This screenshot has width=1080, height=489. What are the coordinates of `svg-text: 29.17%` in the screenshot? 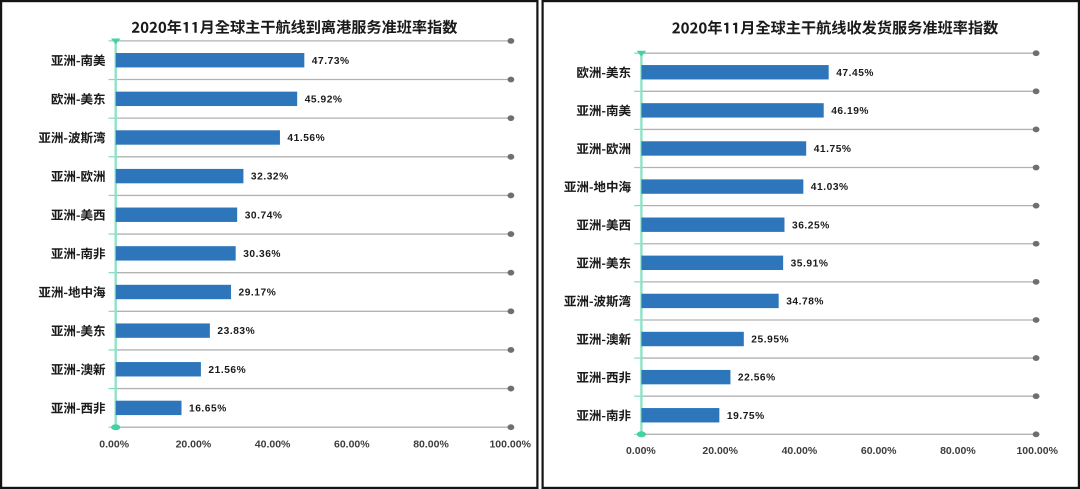 It's located at (258, 293).